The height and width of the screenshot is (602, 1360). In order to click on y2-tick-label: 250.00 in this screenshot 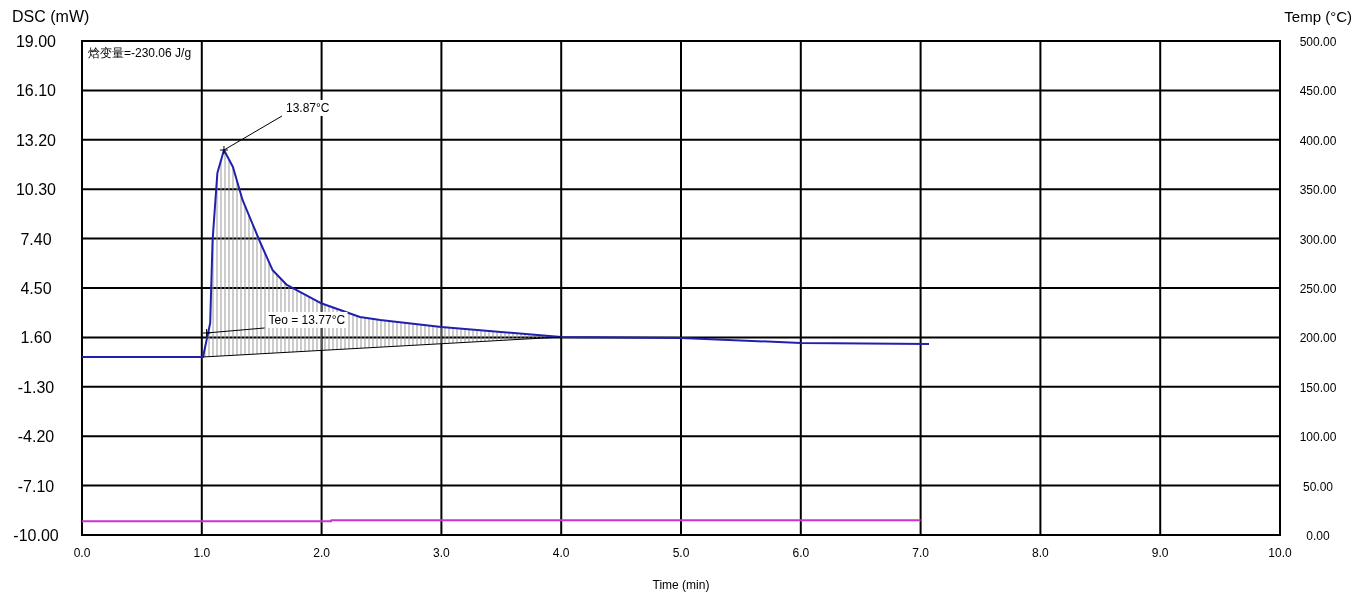, I will do `click(1318, 289)`.